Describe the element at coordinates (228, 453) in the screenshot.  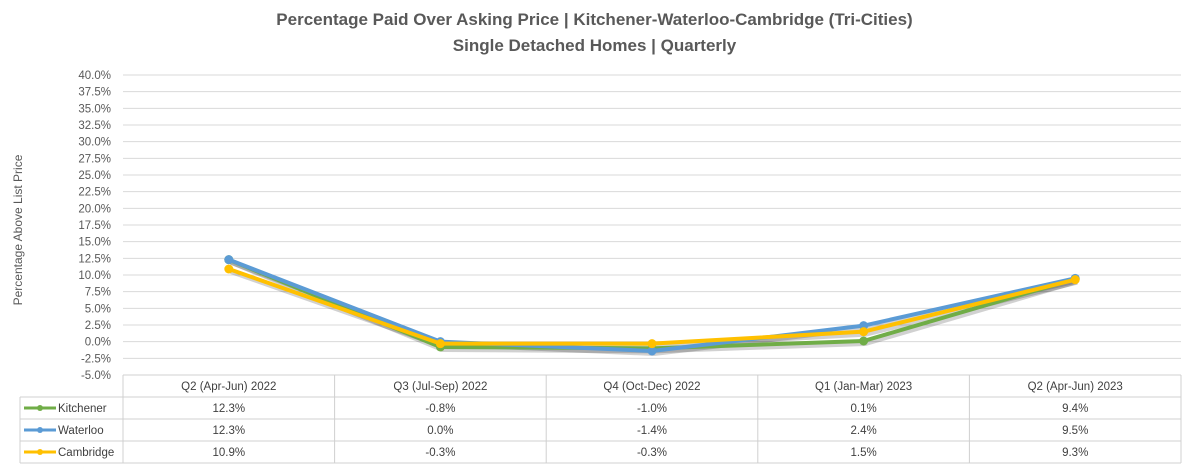
I see `table-cell-value: 10.9%` at that location.